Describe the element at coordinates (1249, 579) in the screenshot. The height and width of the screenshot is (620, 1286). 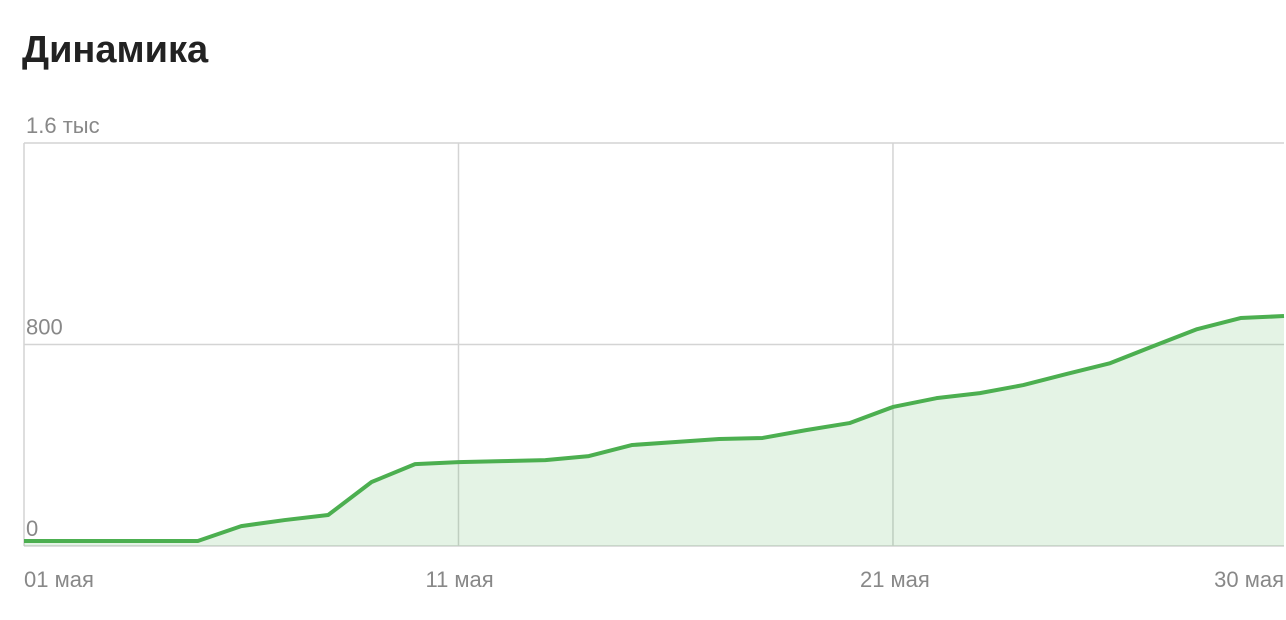
I see `x-tick-label: 30 мая` at that location.